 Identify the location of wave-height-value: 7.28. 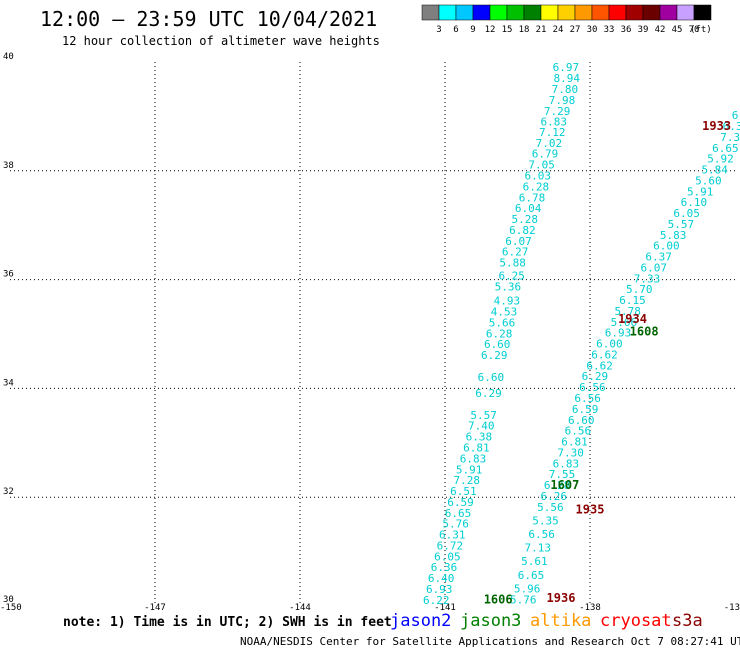
(467, 480).